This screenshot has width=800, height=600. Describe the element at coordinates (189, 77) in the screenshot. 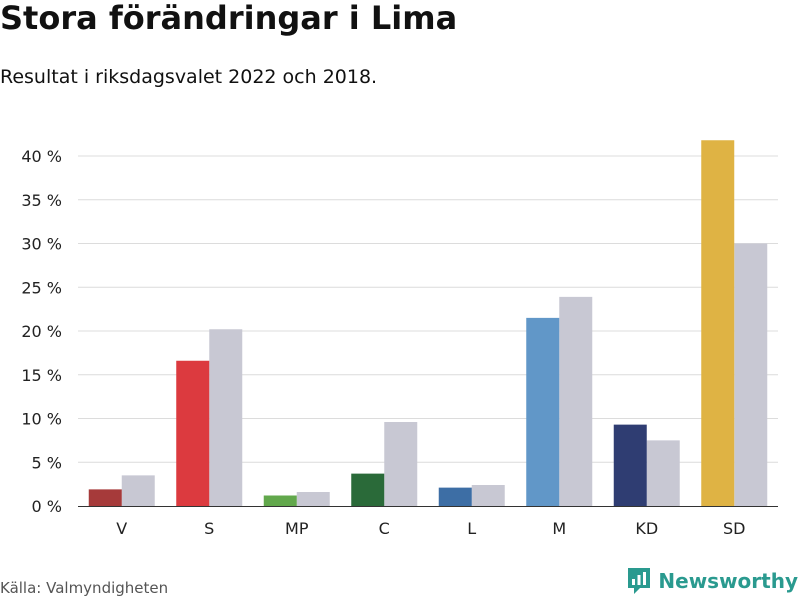

I see `chart-subtitle: Resultat i riksdagsvalet 2022 och 2018.` at that location.